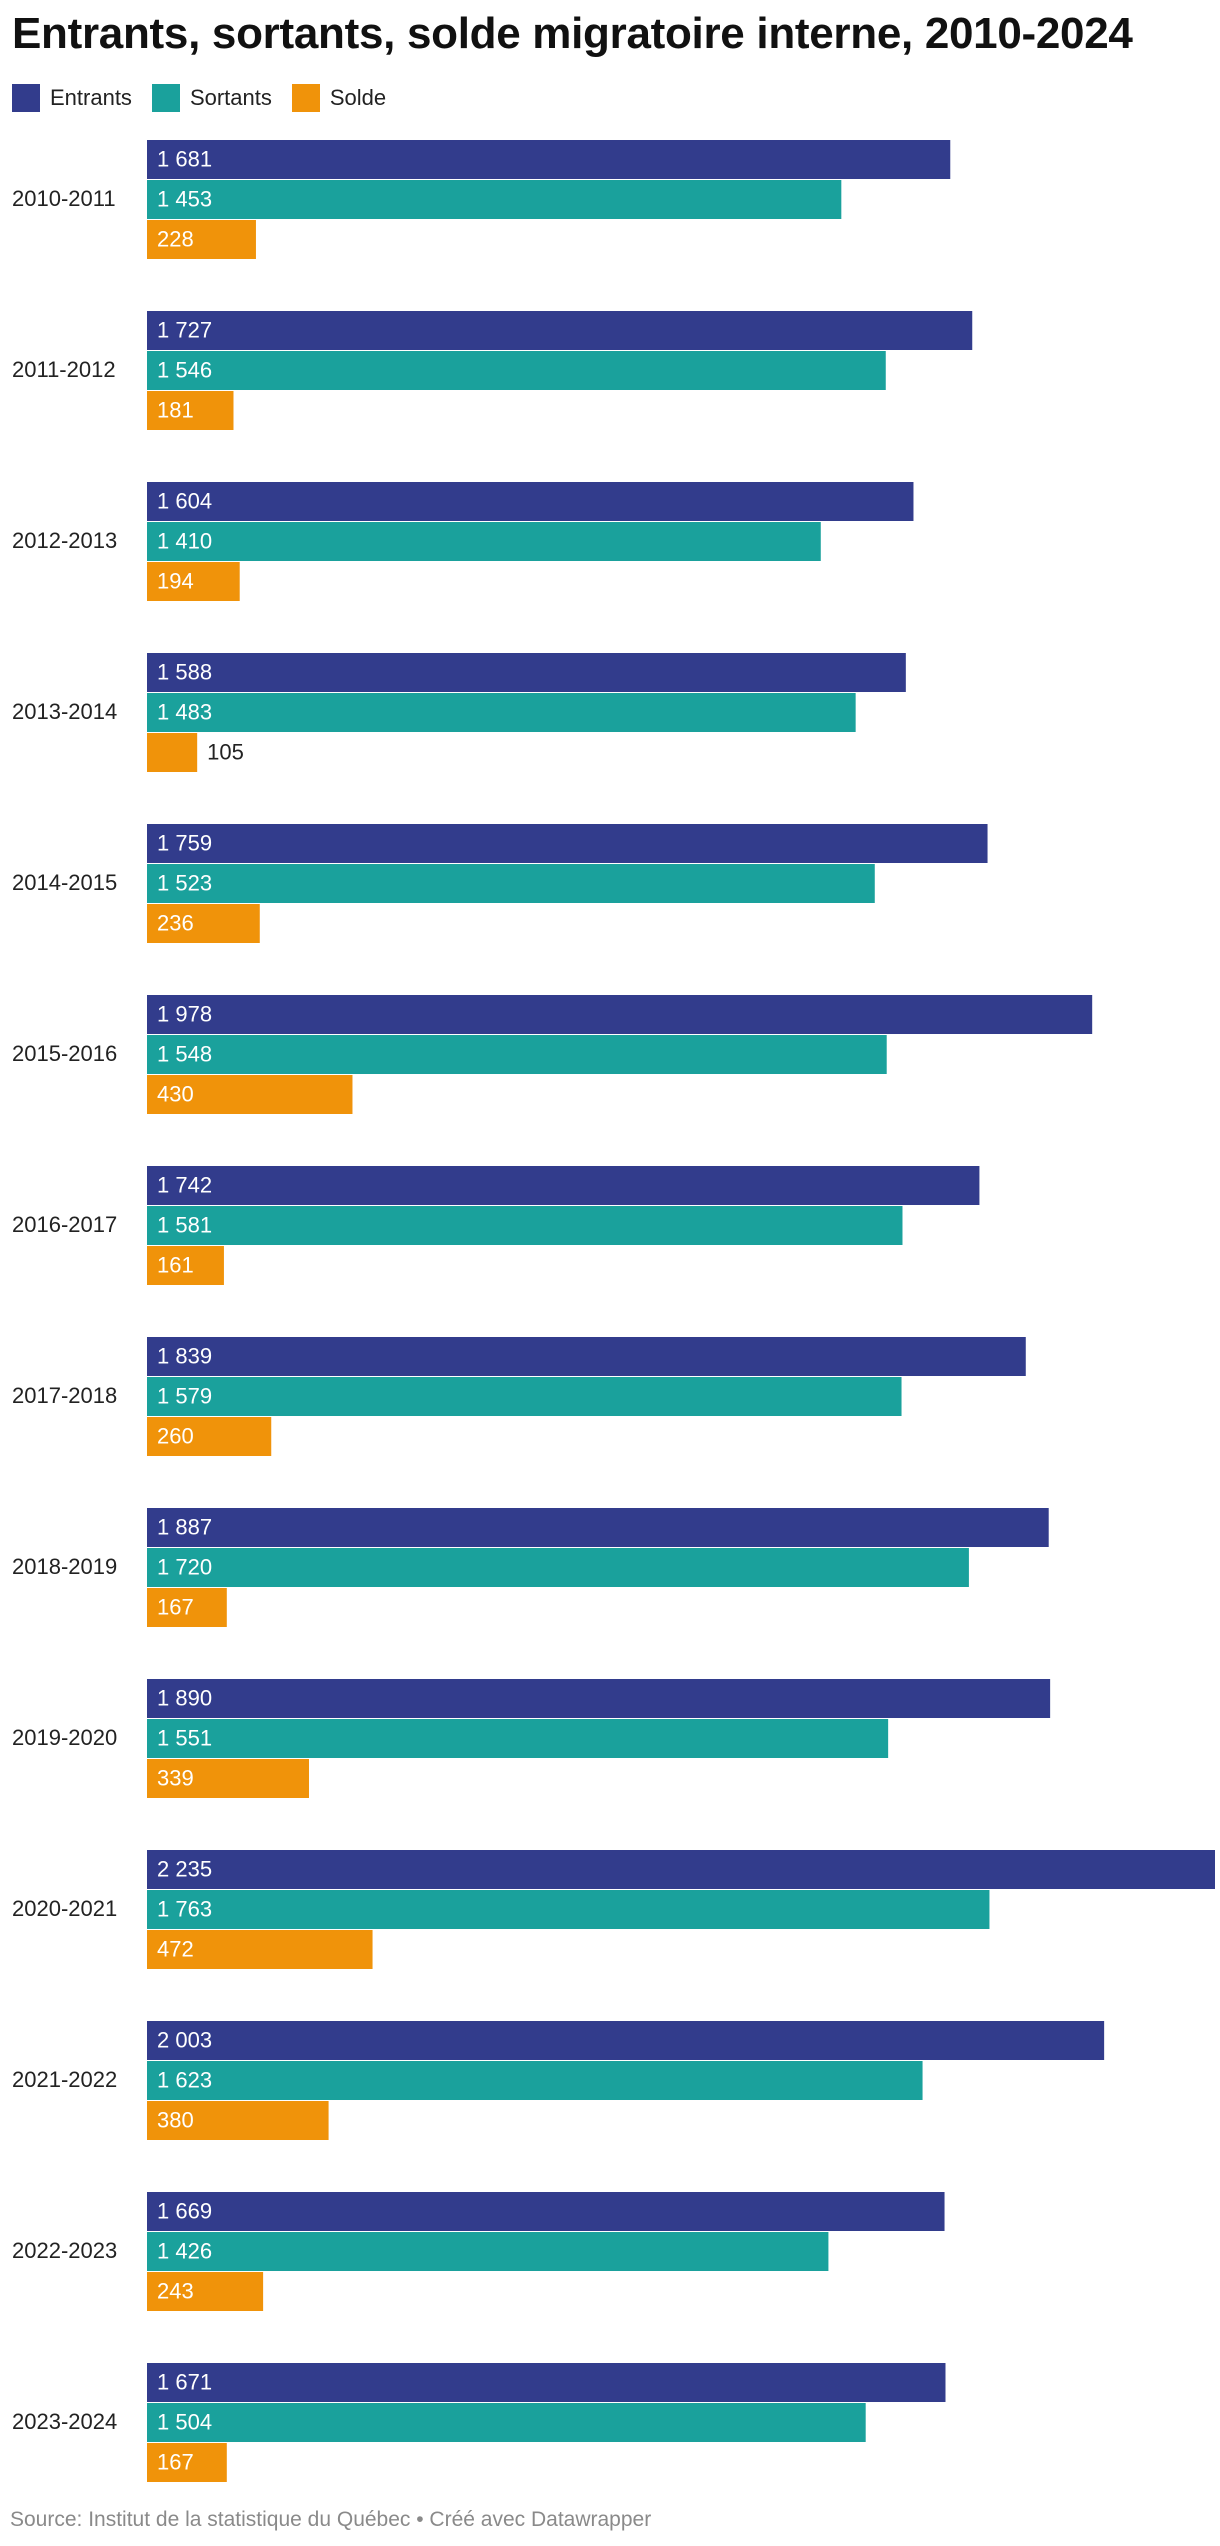  What do you see at coordinates (26, 98) in the screenshot?
I see `legend-swatch-entrants` at bounding box center [26, 98].